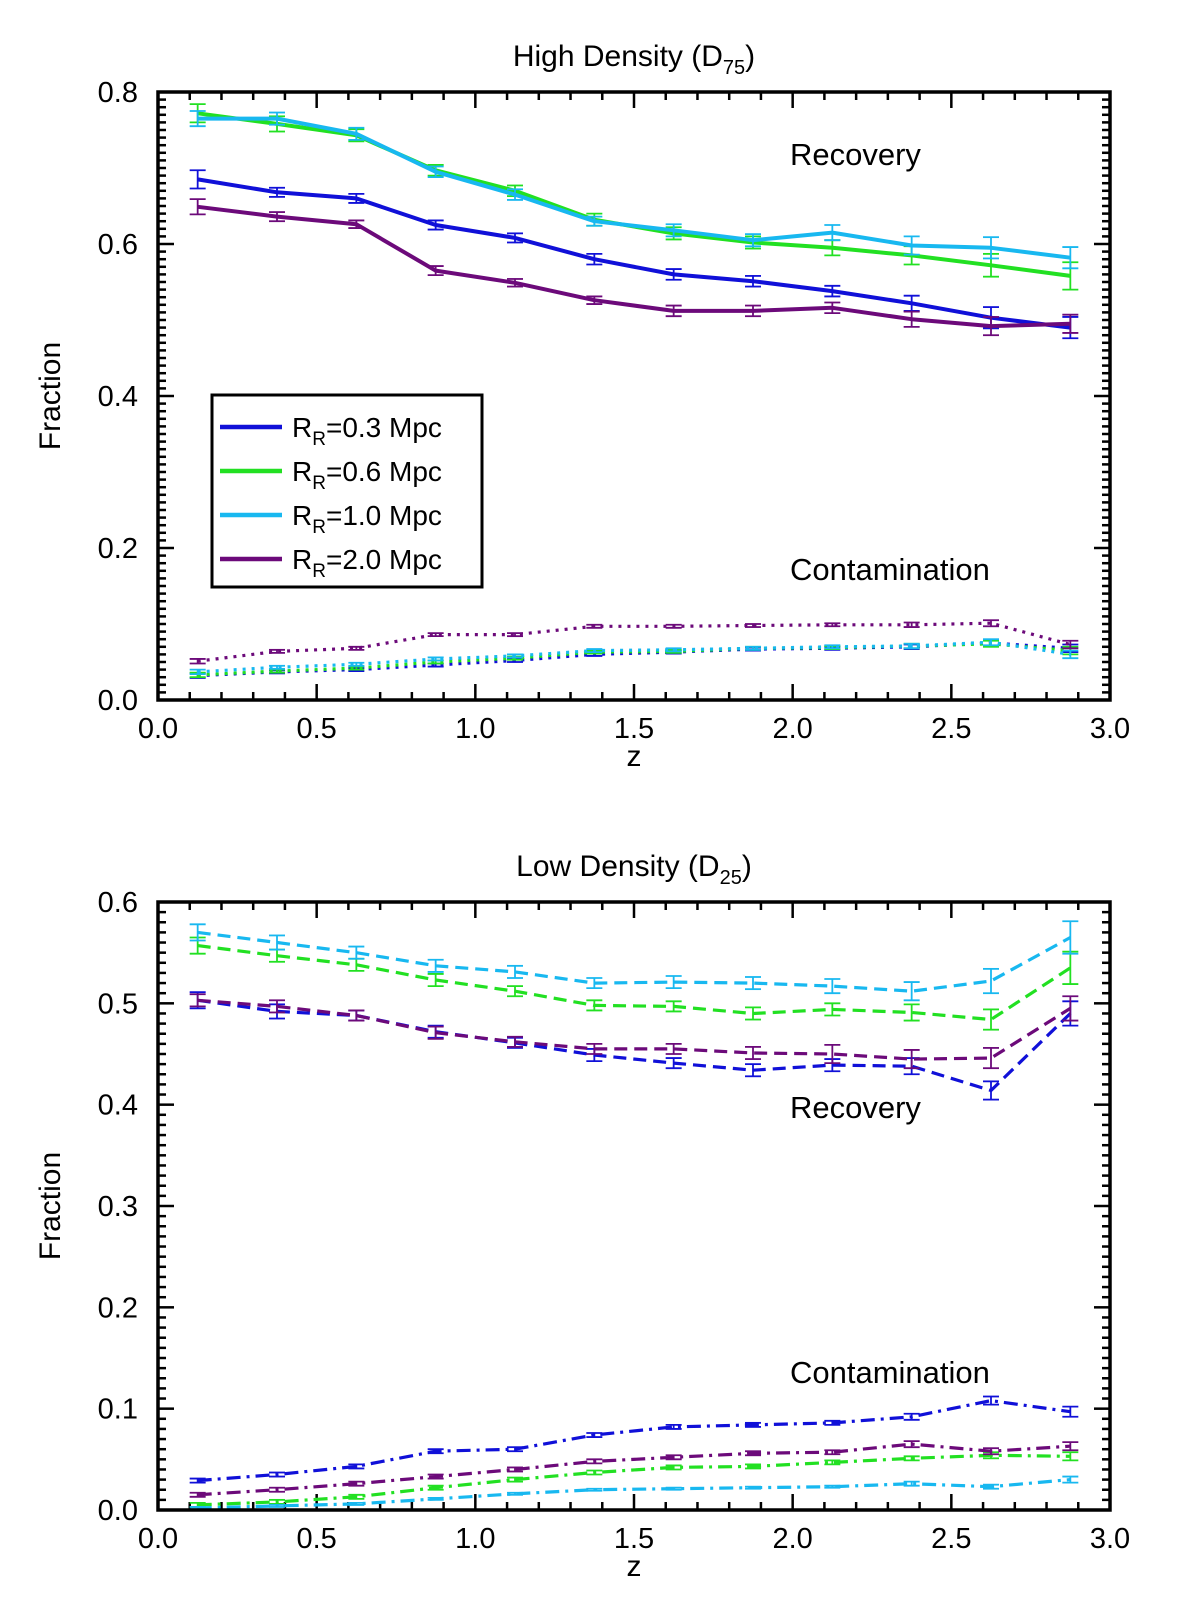  I want to click on legend-entry: RR=2.0 Mpc, so click(331, 563).